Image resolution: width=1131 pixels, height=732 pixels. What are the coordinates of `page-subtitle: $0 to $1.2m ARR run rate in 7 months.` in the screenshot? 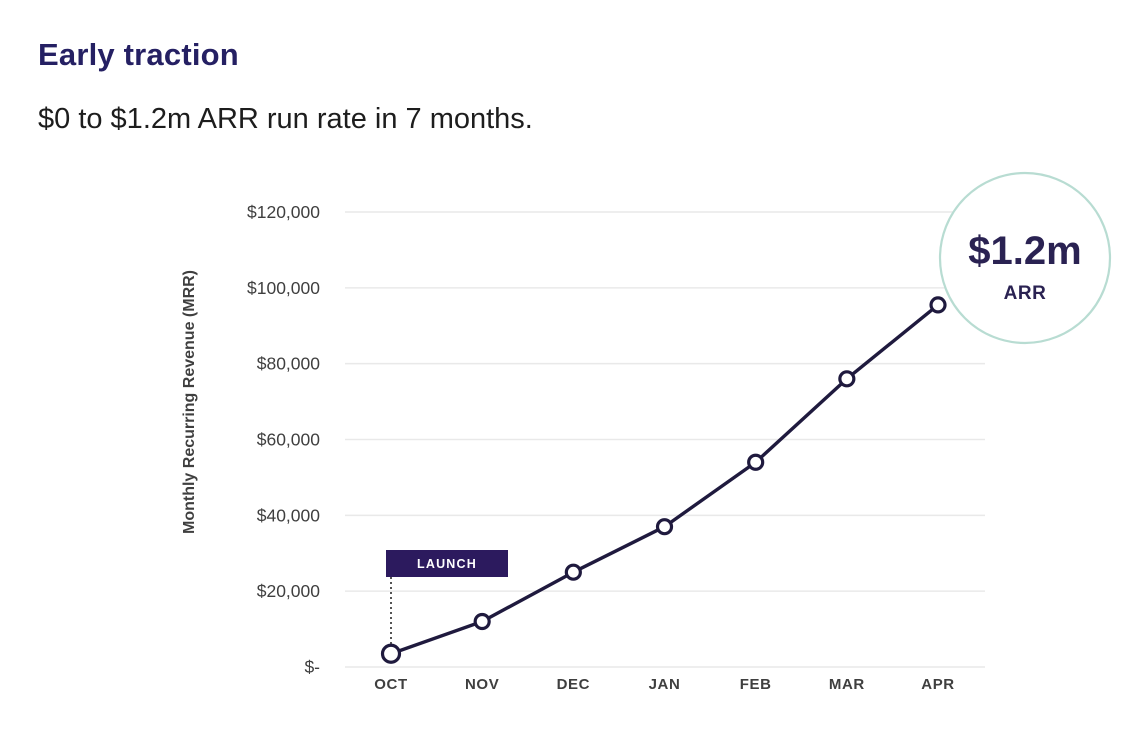 It's located at (285, 119).